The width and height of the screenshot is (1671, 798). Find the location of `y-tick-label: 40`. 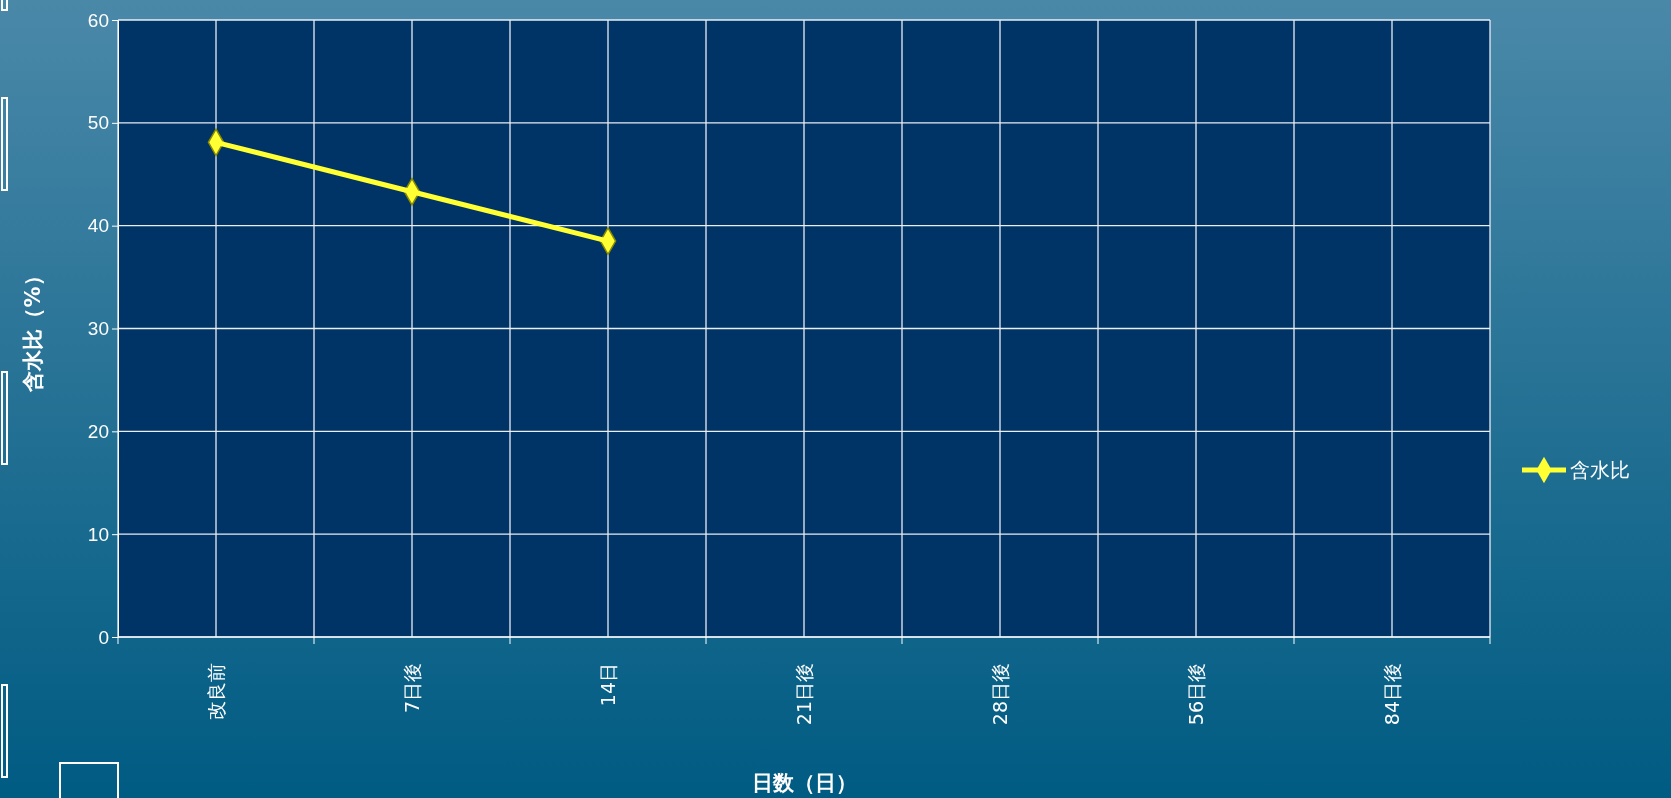

y-tick-label: 40 is located at coordinates (98, 226).